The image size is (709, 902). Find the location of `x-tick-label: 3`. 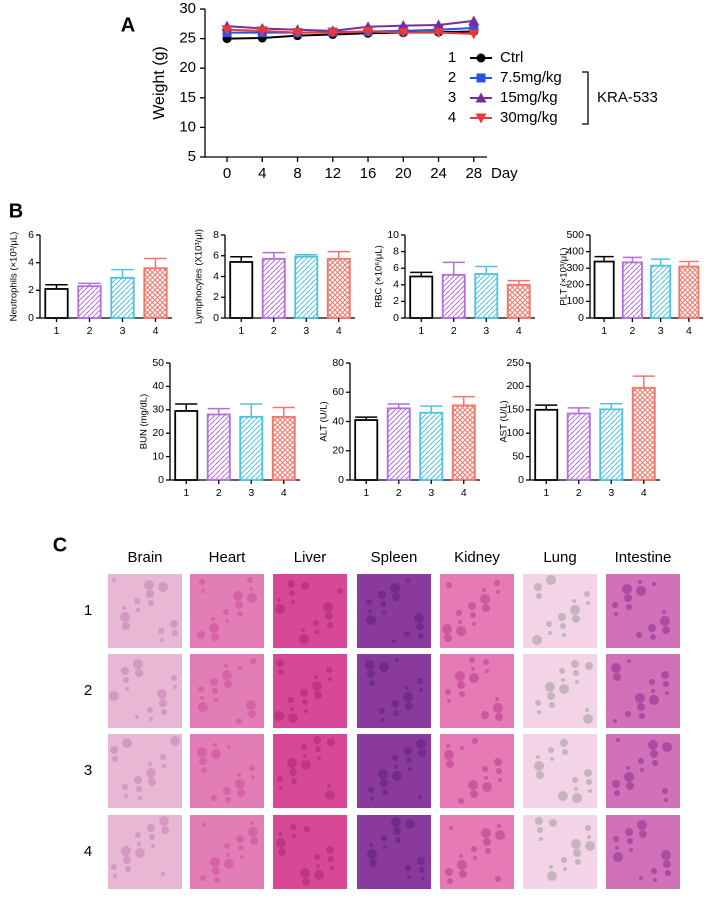

x-tick-label: 3 is located at coordinates (306, 331).